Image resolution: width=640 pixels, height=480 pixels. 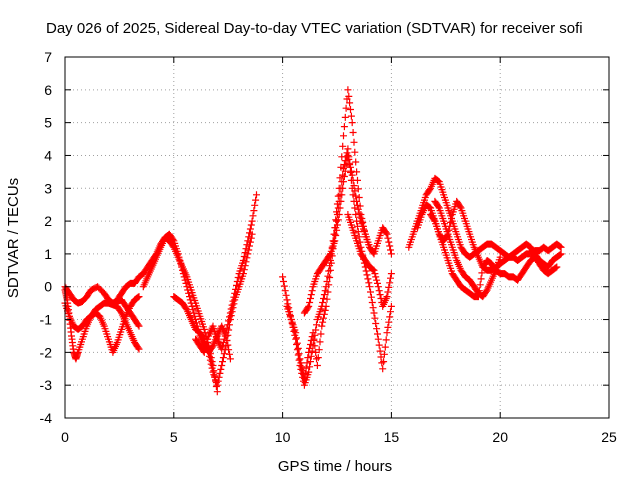 I want to click on x-tick-label: 25, so click(x=609, y=437).